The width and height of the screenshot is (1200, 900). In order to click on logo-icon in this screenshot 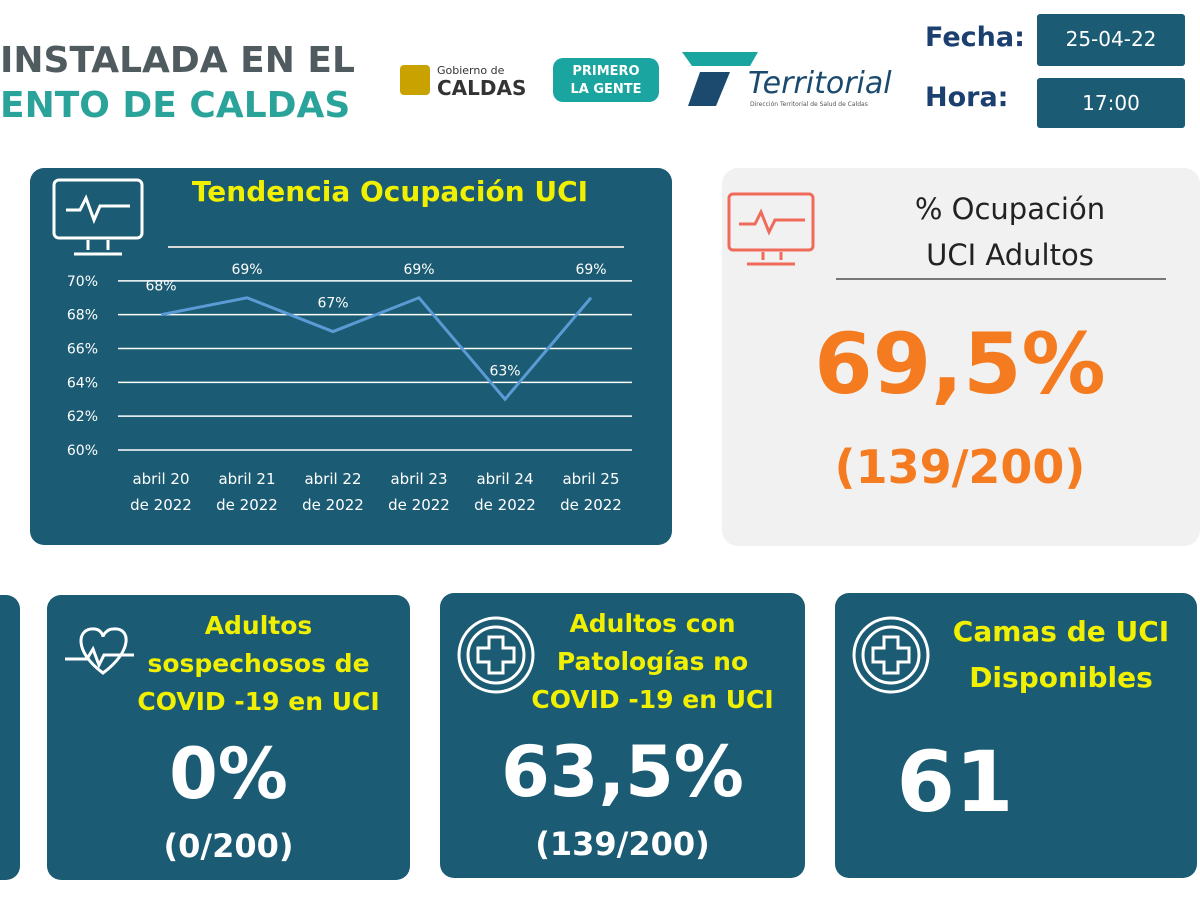, I will do `click(415, 80)`.